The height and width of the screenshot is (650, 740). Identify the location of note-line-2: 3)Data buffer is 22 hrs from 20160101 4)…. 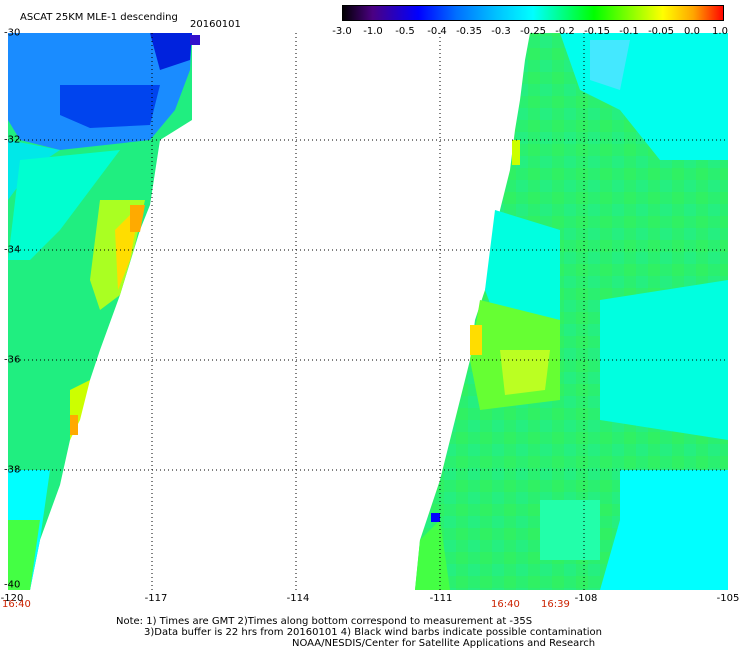
(373, 632).